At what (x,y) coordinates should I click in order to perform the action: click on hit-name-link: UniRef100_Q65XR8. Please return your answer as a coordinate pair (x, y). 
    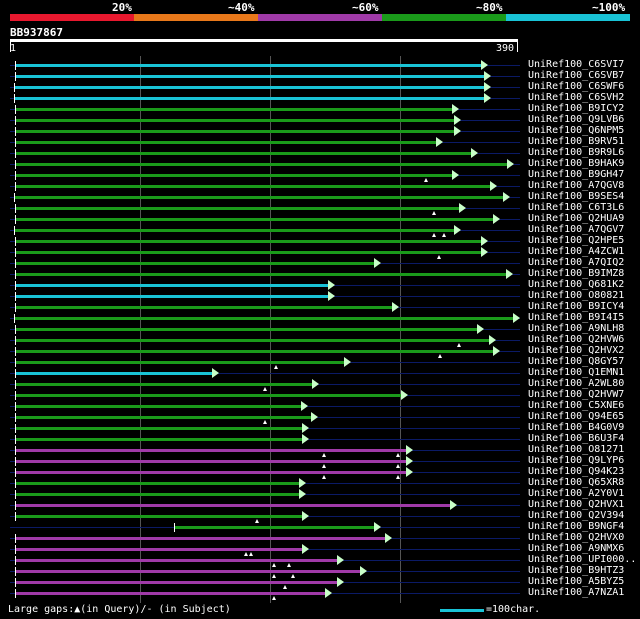
    Looking at the image, I should click on (576, 482).